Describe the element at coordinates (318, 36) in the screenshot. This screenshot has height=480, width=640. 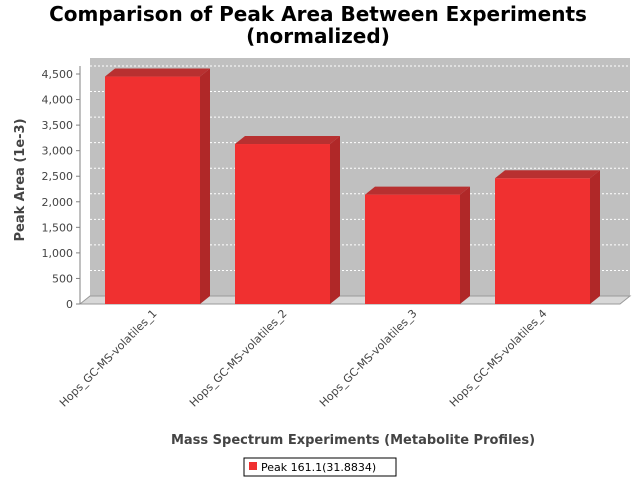
I see `chart-subtitle: (normalized)` at that location.